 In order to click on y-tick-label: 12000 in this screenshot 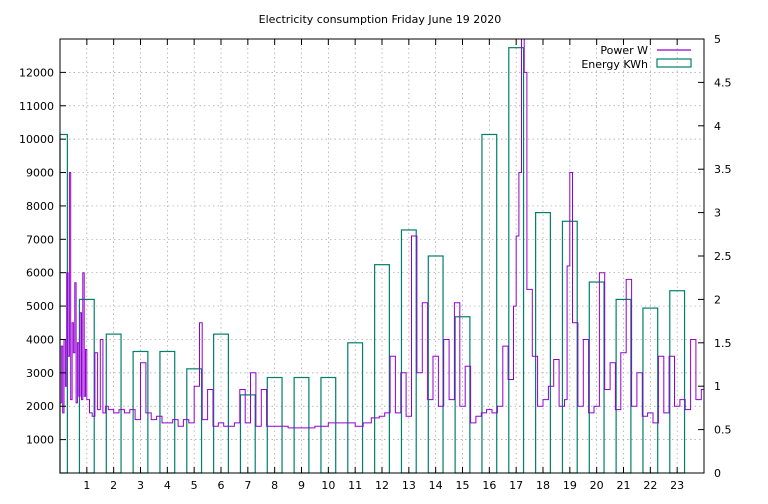, I will do `click(36, 72)`.